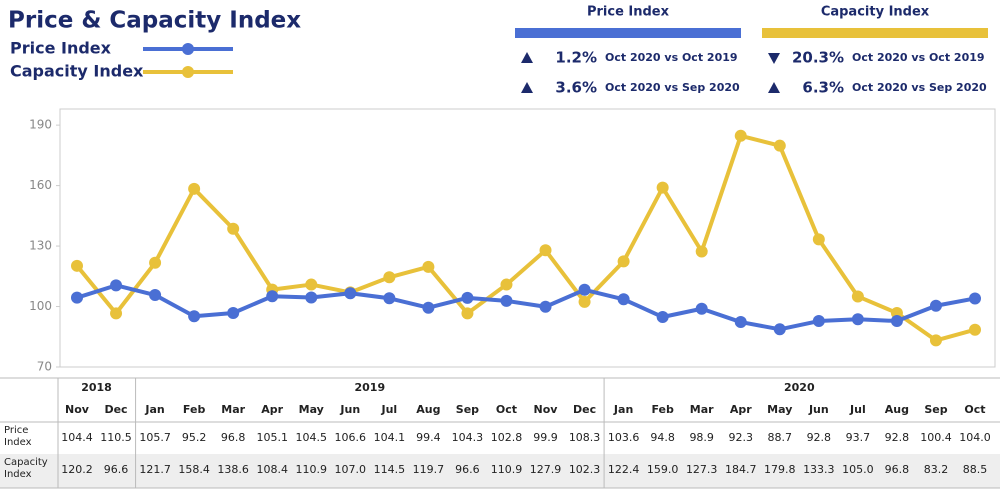  I want to click on table-value: 122.4, so click(624, 469).